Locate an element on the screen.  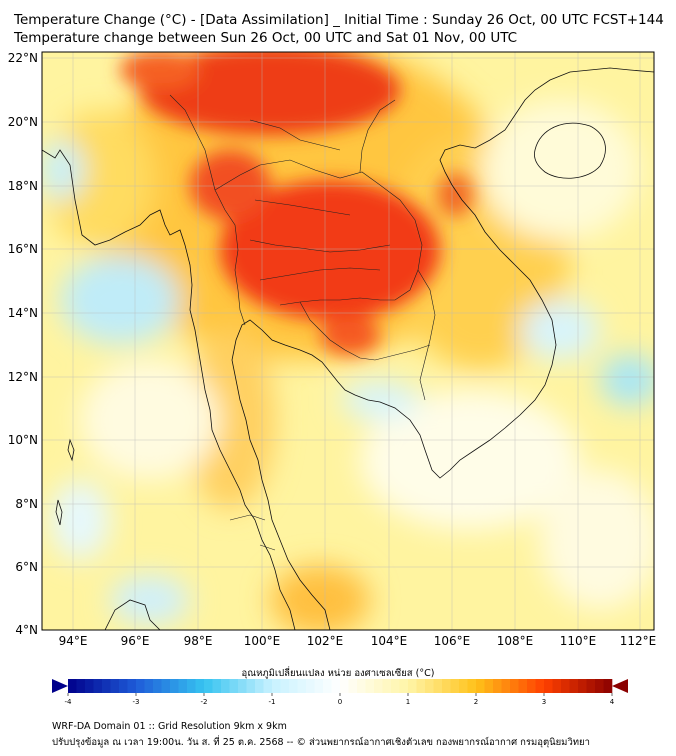
lon-label: 96°E is located at coordinates (135, 641).